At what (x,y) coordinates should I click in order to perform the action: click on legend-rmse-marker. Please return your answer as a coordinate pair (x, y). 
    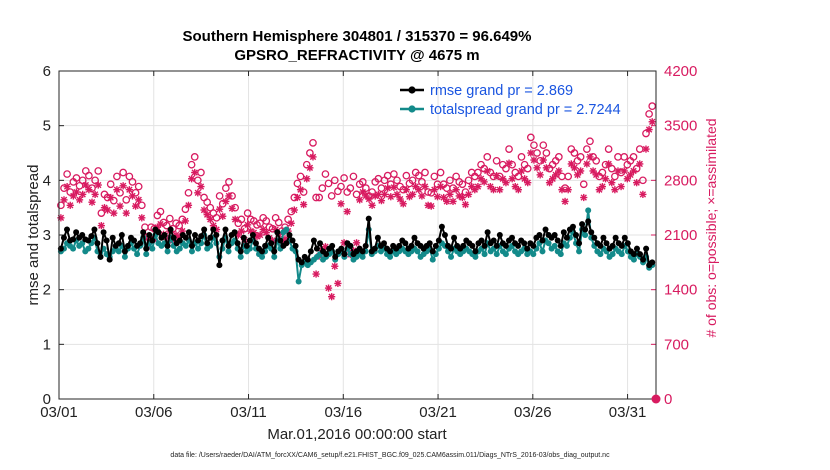
    Looking at the image, I should click on (412, 90).